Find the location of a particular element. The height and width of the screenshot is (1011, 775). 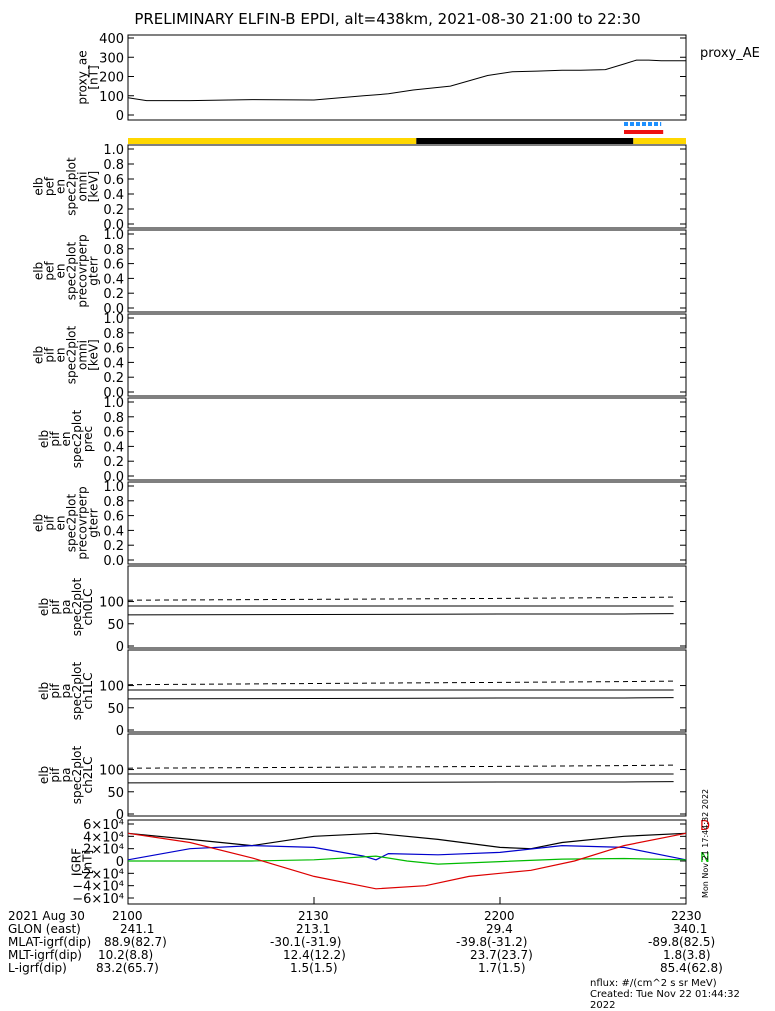

igrf-red-line is located at coordinates (407, 861).